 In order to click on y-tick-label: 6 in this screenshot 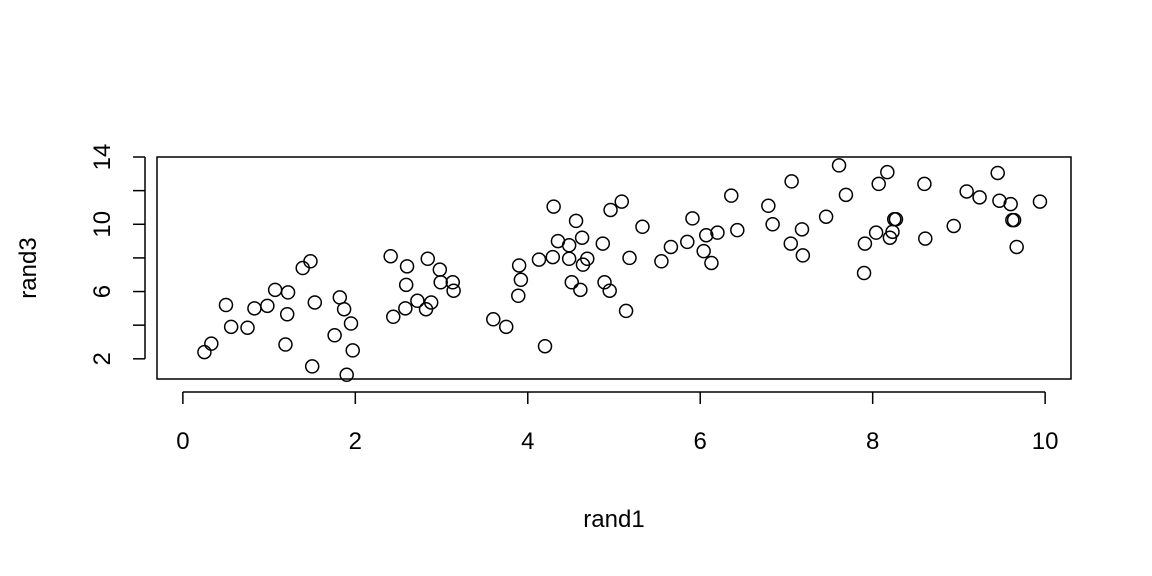, I will do `click(102, 291)`.